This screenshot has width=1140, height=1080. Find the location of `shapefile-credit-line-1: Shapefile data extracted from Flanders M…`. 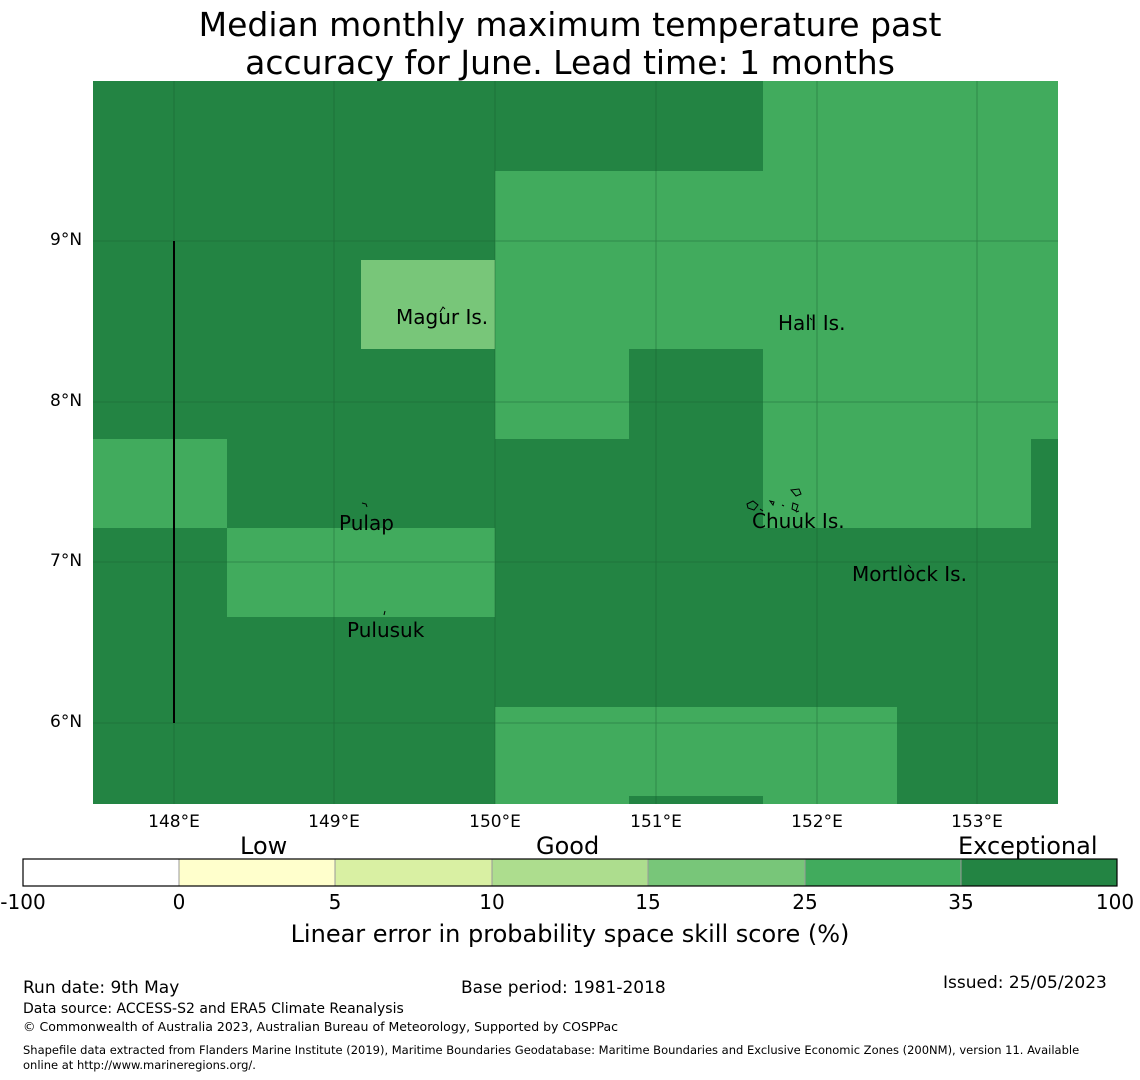

shapefile-credit-line-1: Shapefile data extracted from Flanders M… is located at coordinates (551, 1050).